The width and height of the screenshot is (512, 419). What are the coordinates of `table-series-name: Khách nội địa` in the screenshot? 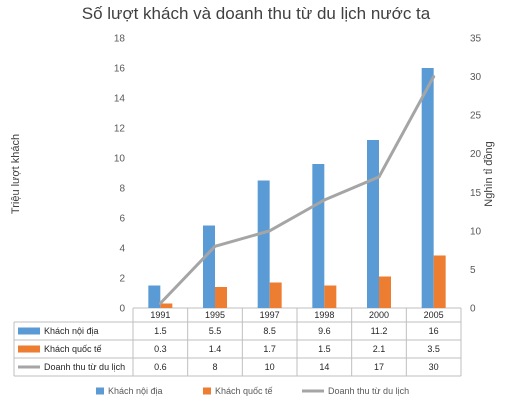 It's located at (71, 331).